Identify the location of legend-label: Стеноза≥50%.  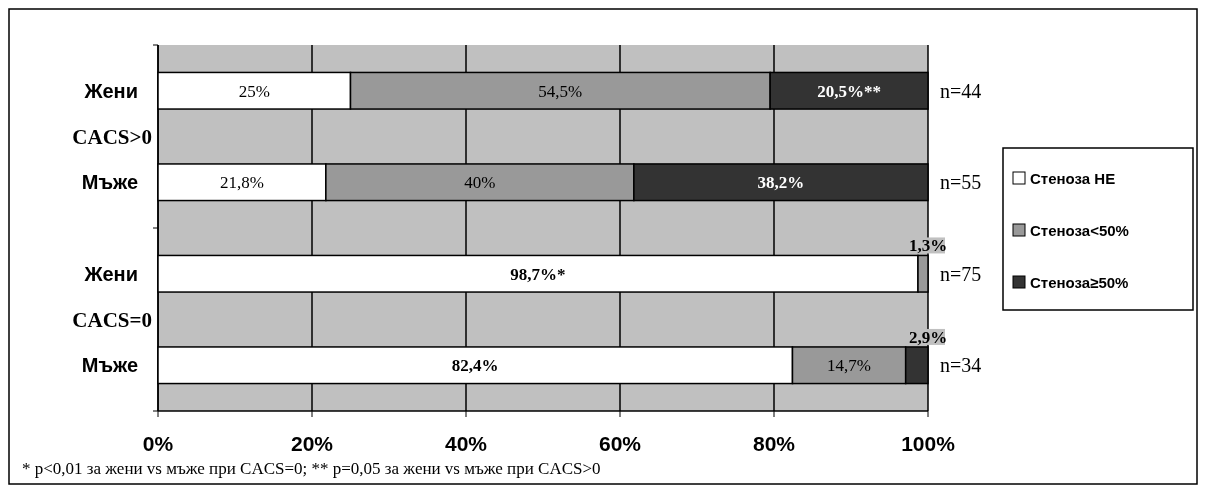
(1079, 282).